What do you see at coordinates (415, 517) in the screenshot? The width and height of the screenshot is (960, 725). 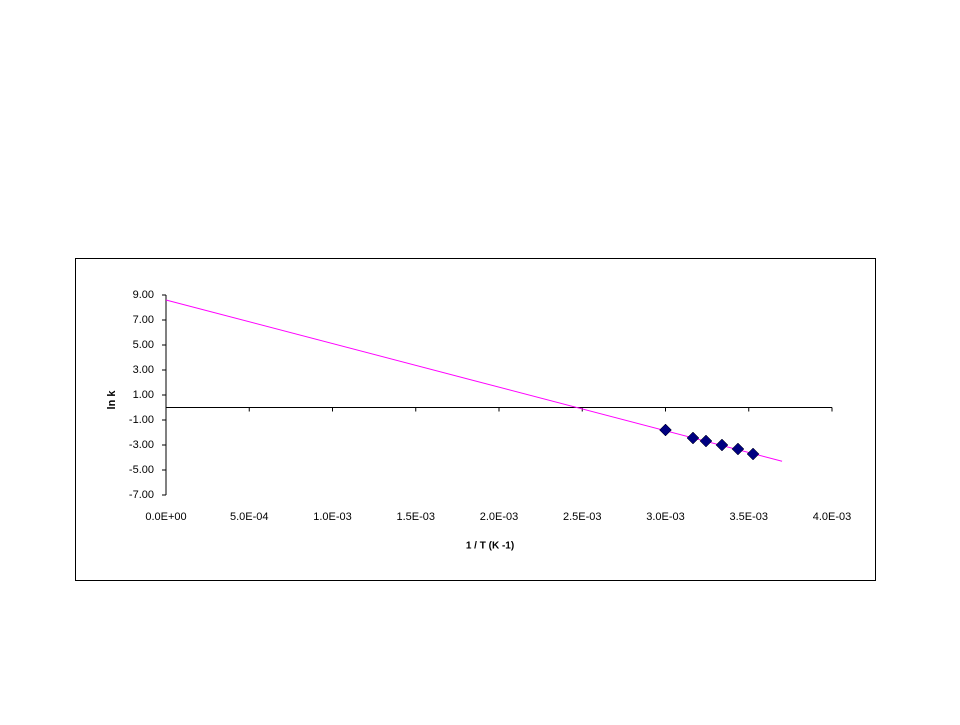 I see `x-tick-label: 1.5E-03` at bounding box center [415, 517].